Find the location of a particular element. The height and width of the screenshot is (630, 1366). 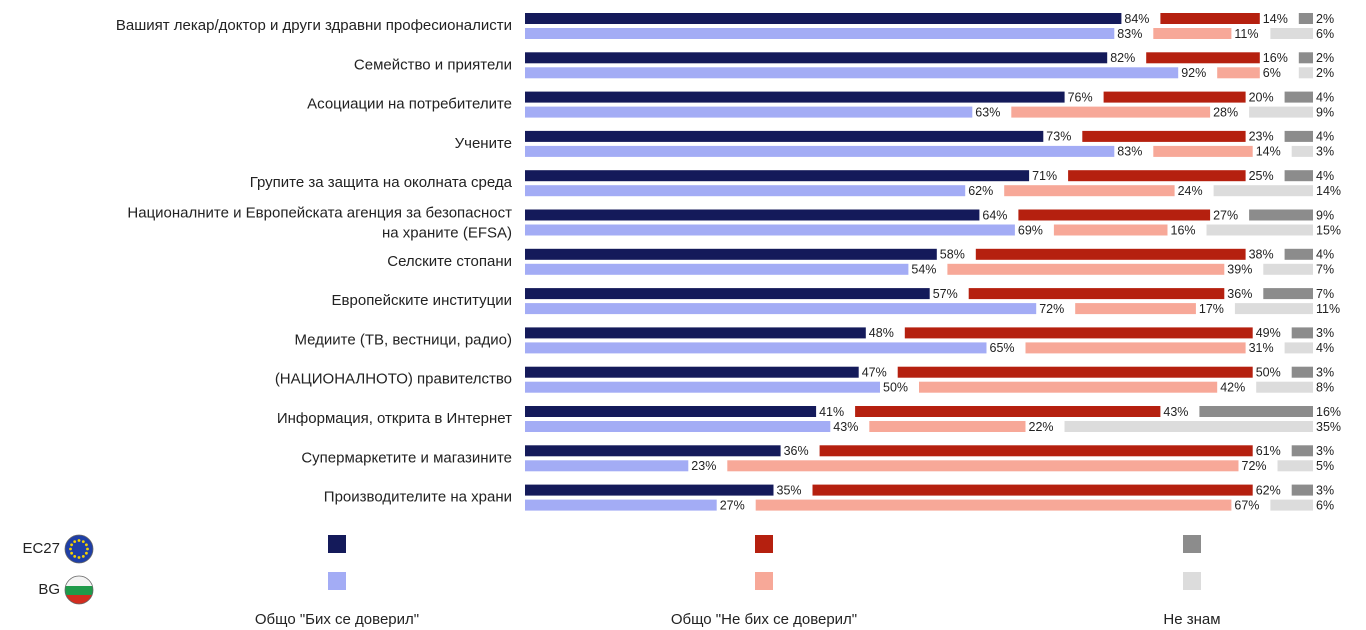

category-label: Медиите (ТВ, вестници, радио) is located at coordinates (403, 339).